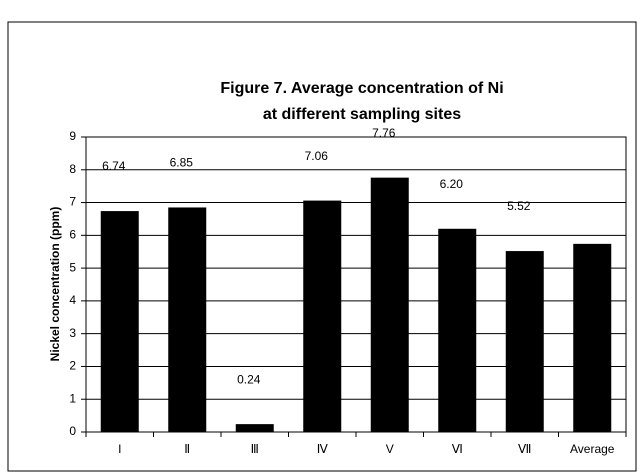 The image size is (644, 473). I want to click on x-tick-label: Ⅱ, so click(187, 449).